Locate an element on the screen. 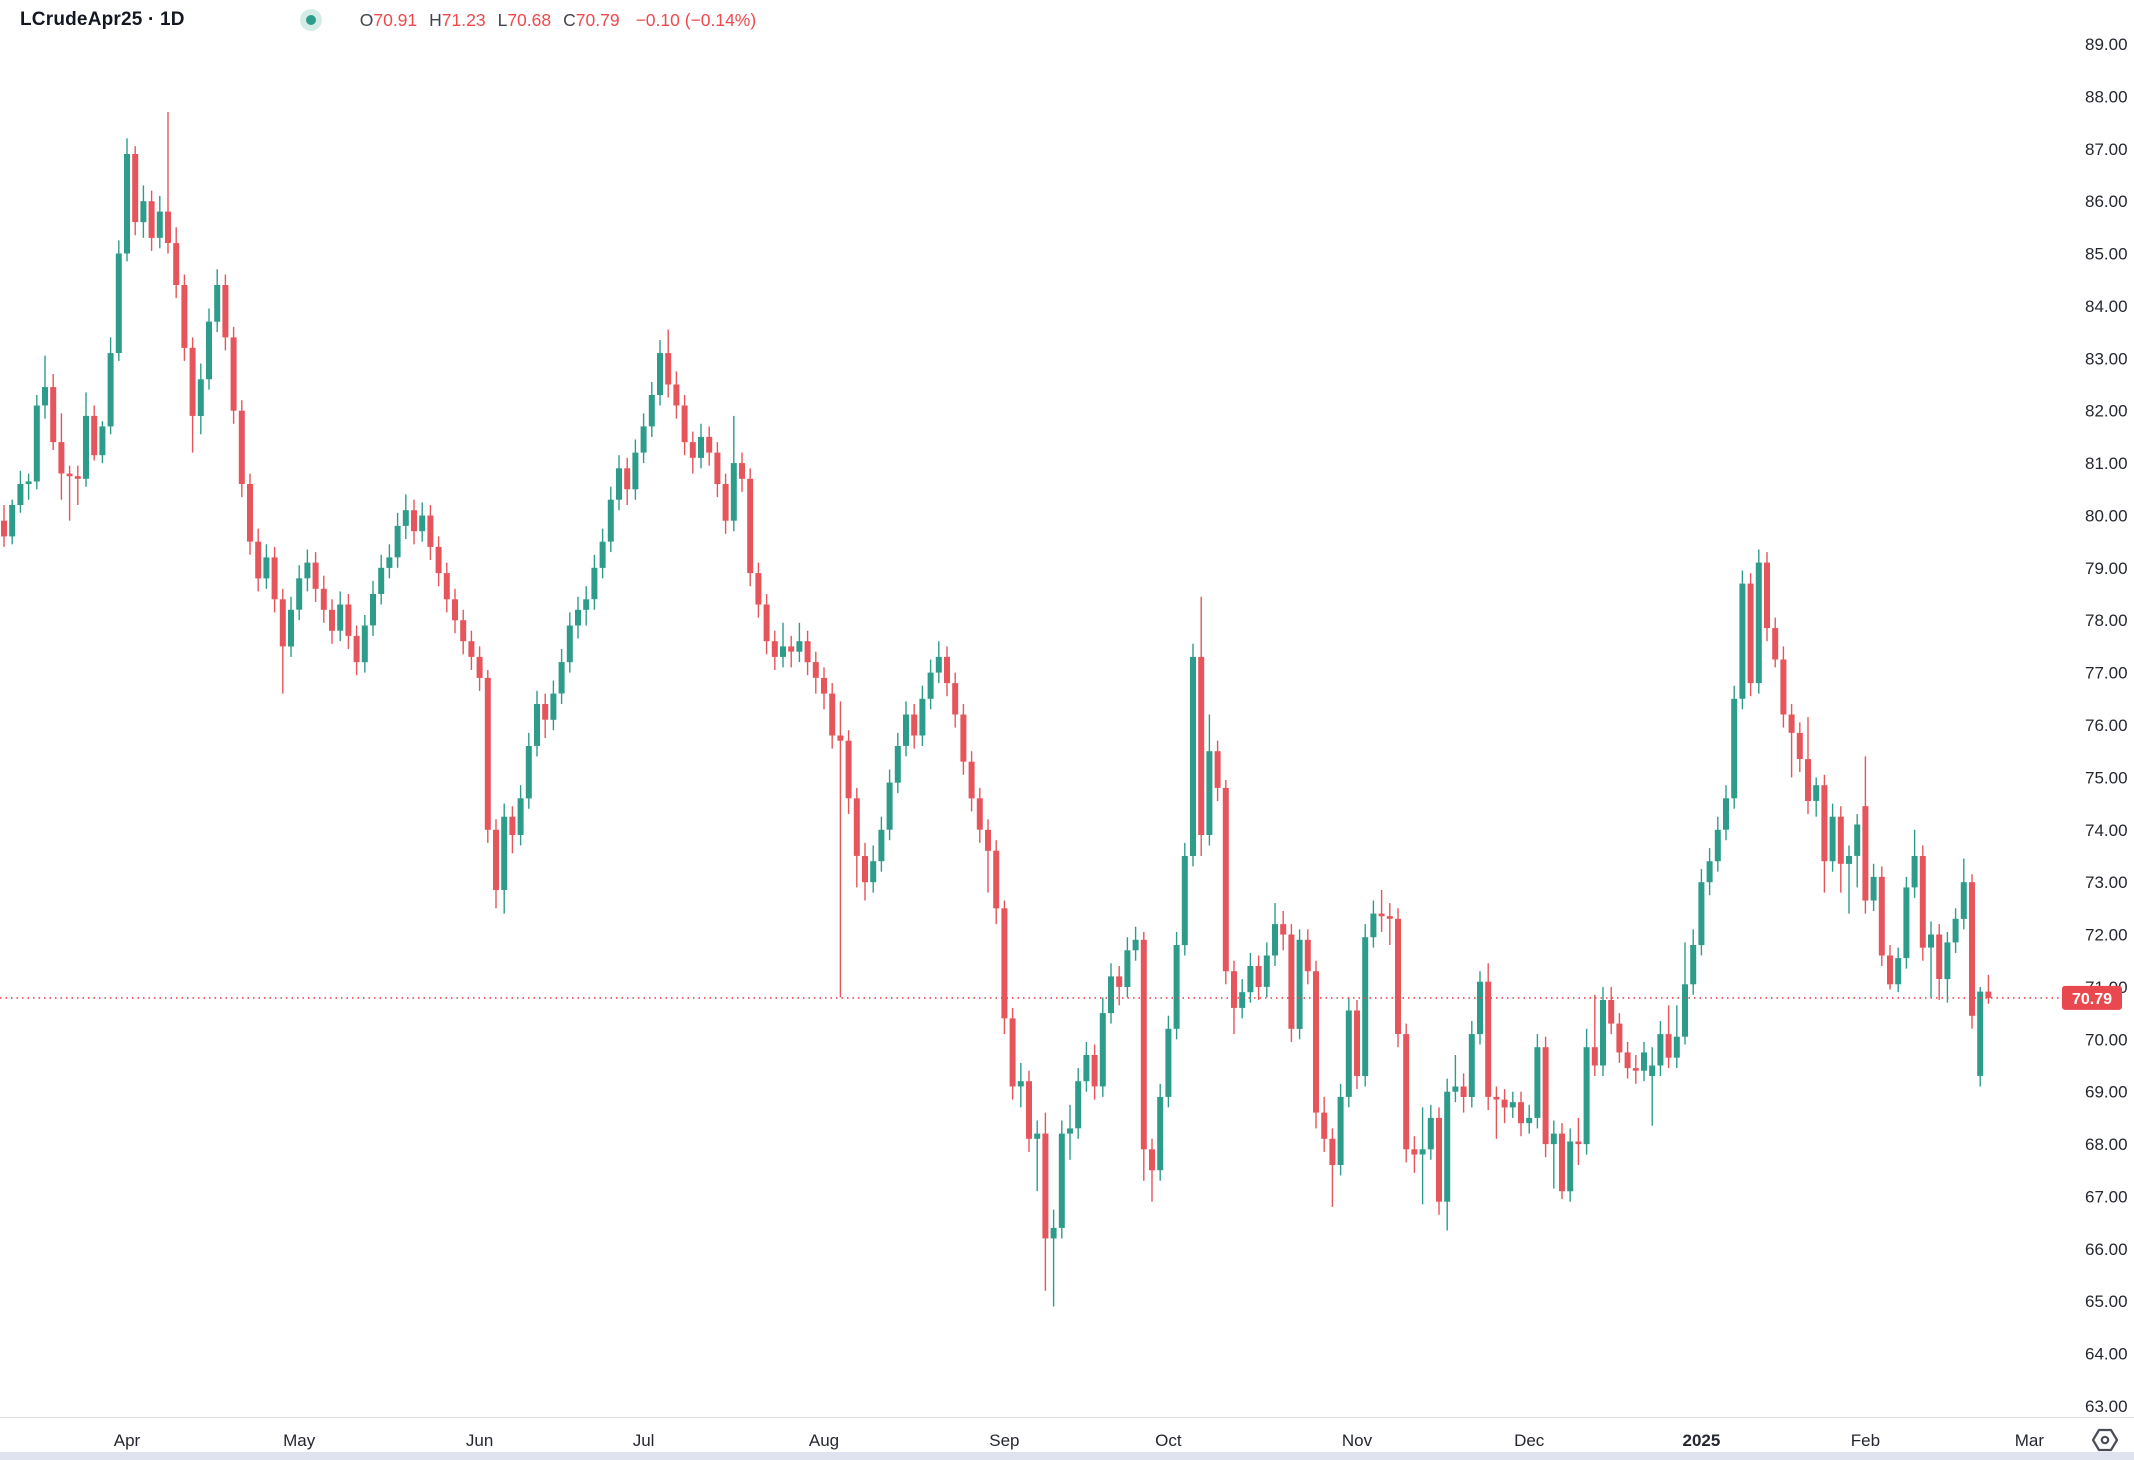  time-axis: Apr May Jun Jul Aug Sep Oct Nov Dec 2025 Feb Mar is located at coordinates (1079, 1440).